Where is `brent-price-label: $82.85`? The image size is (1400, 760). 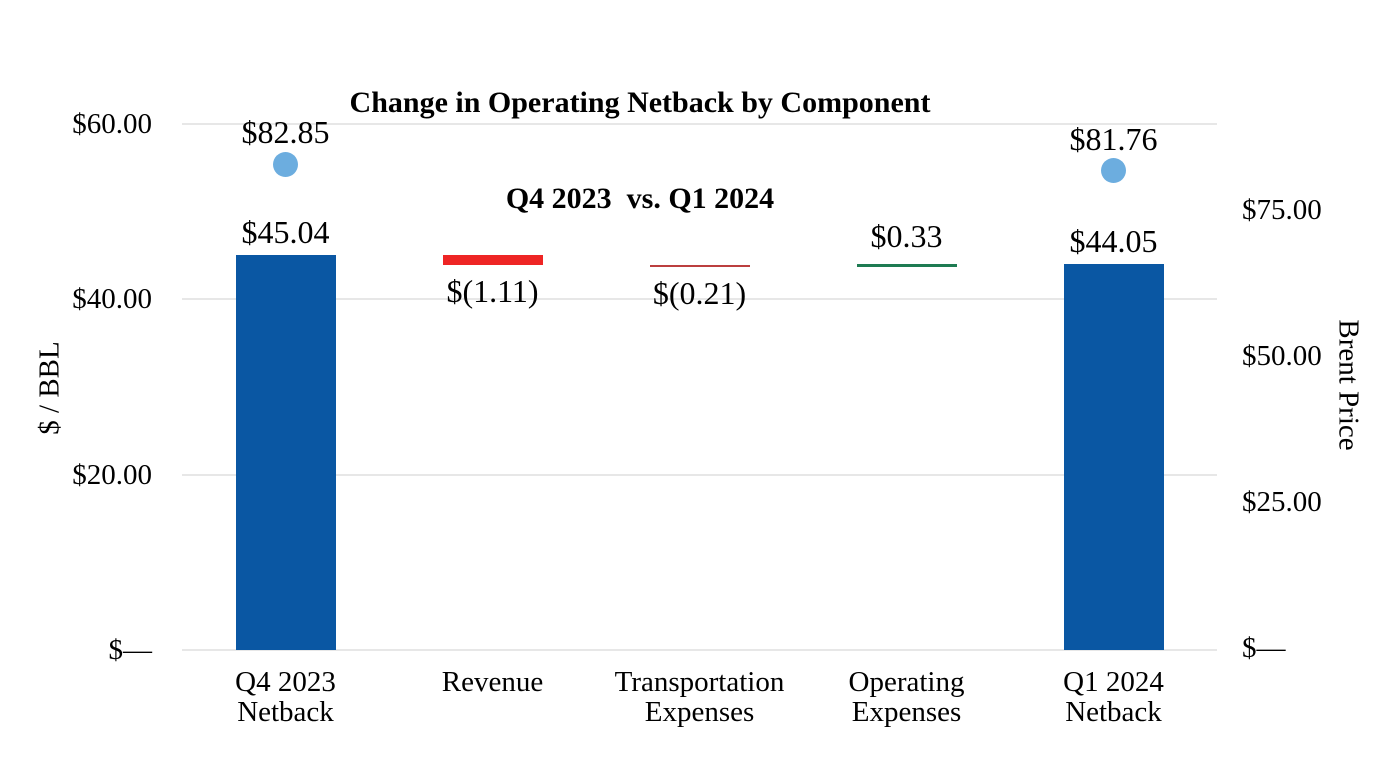 brent-price-label: $82.85 is located at coordinates (285, 132).